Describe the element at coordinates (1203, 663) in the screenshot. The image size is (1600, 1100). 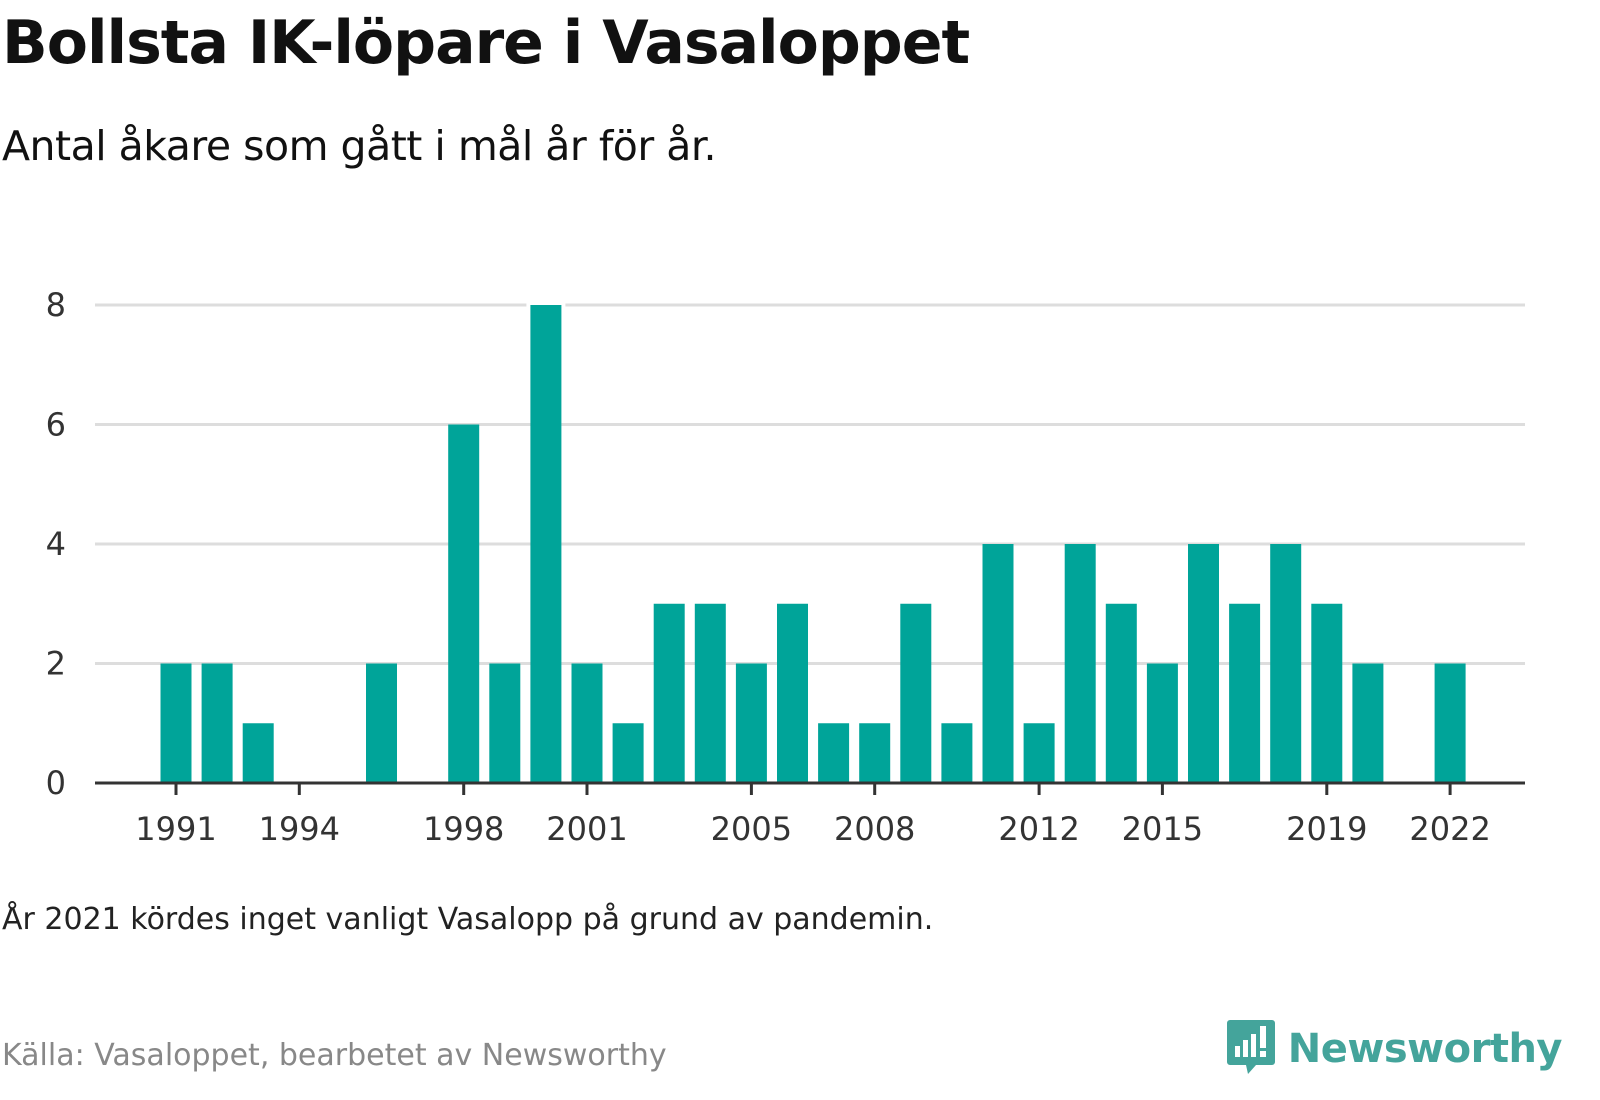
I see `bar-2016` at that location.